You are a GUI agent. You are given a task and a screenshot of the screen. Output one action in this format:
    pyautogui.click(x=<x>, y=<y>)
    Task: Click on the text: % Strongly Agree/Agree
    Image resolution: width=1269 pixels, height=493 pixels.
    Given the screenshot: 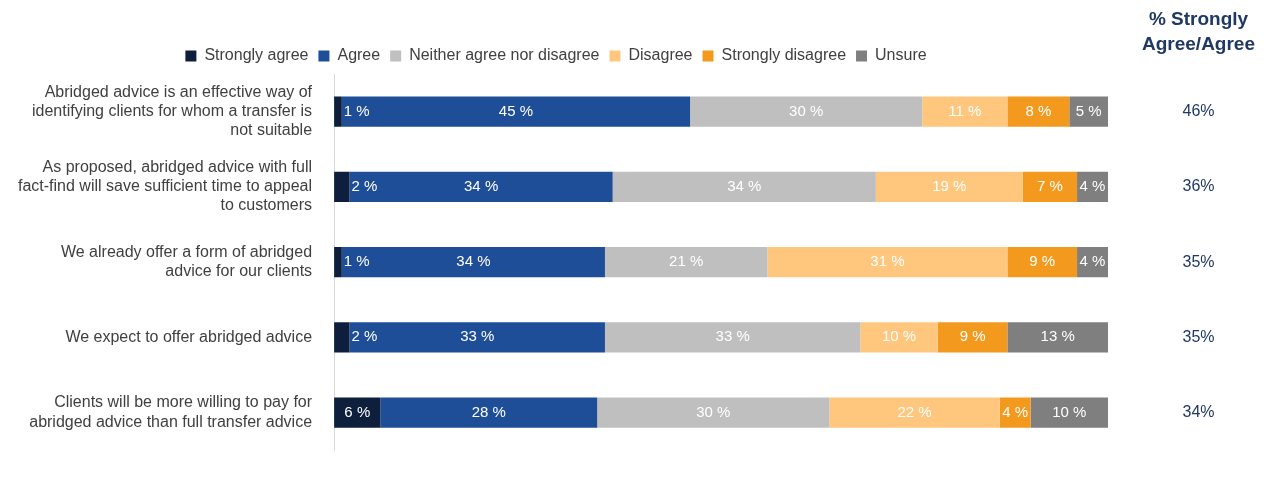 What is the action you would take?
    pyautogui.click(x=1198, y=31)
    